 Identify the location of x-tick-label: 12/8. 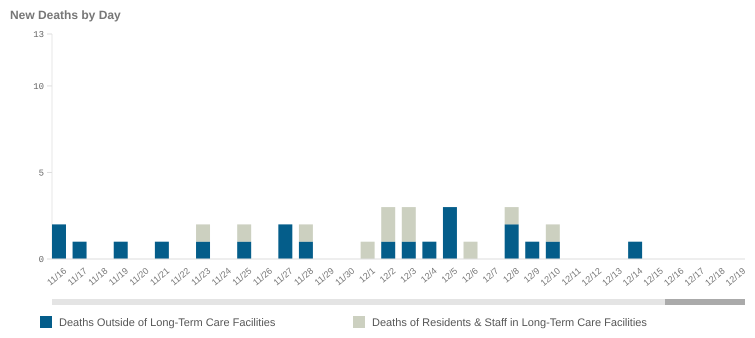
(511, 275).